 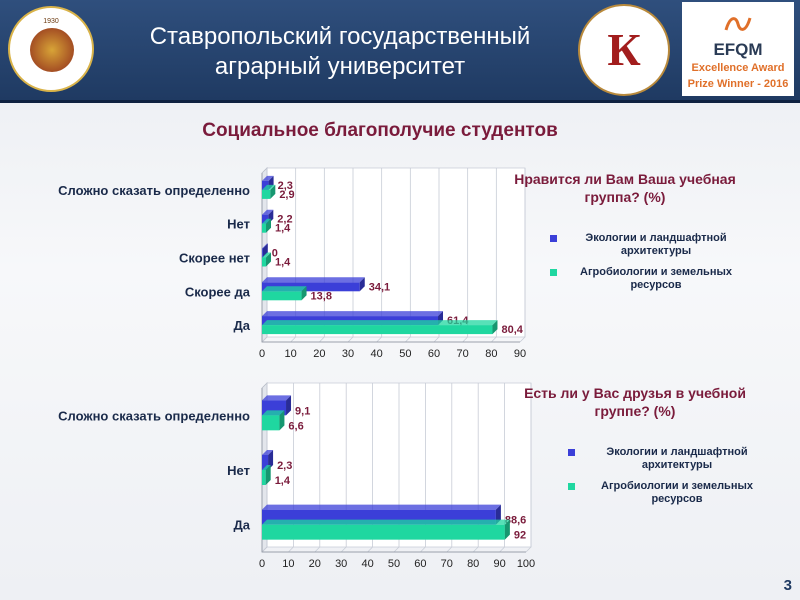 I want to click on chart1-data-label: 2,3, so click(x=285, y=186).